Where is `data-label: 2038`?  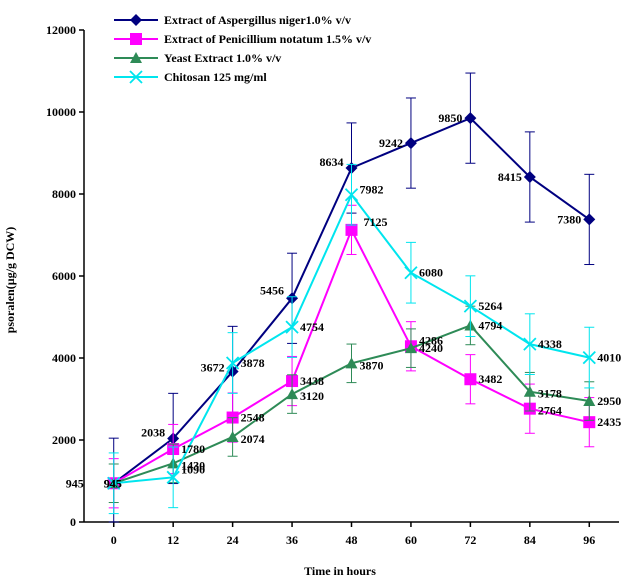
data-label: 2038 is located at coordinates (153, 432).